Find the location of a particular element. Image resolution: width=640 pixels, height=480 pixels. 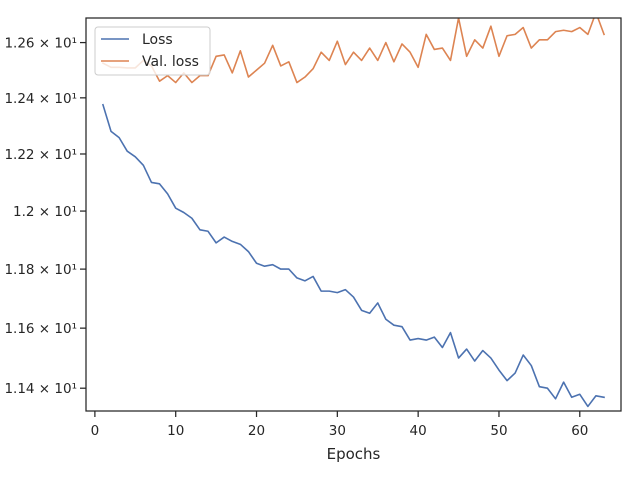

y-tick-label: 1.16 × 10¹ is located at coordinates (40, 329).